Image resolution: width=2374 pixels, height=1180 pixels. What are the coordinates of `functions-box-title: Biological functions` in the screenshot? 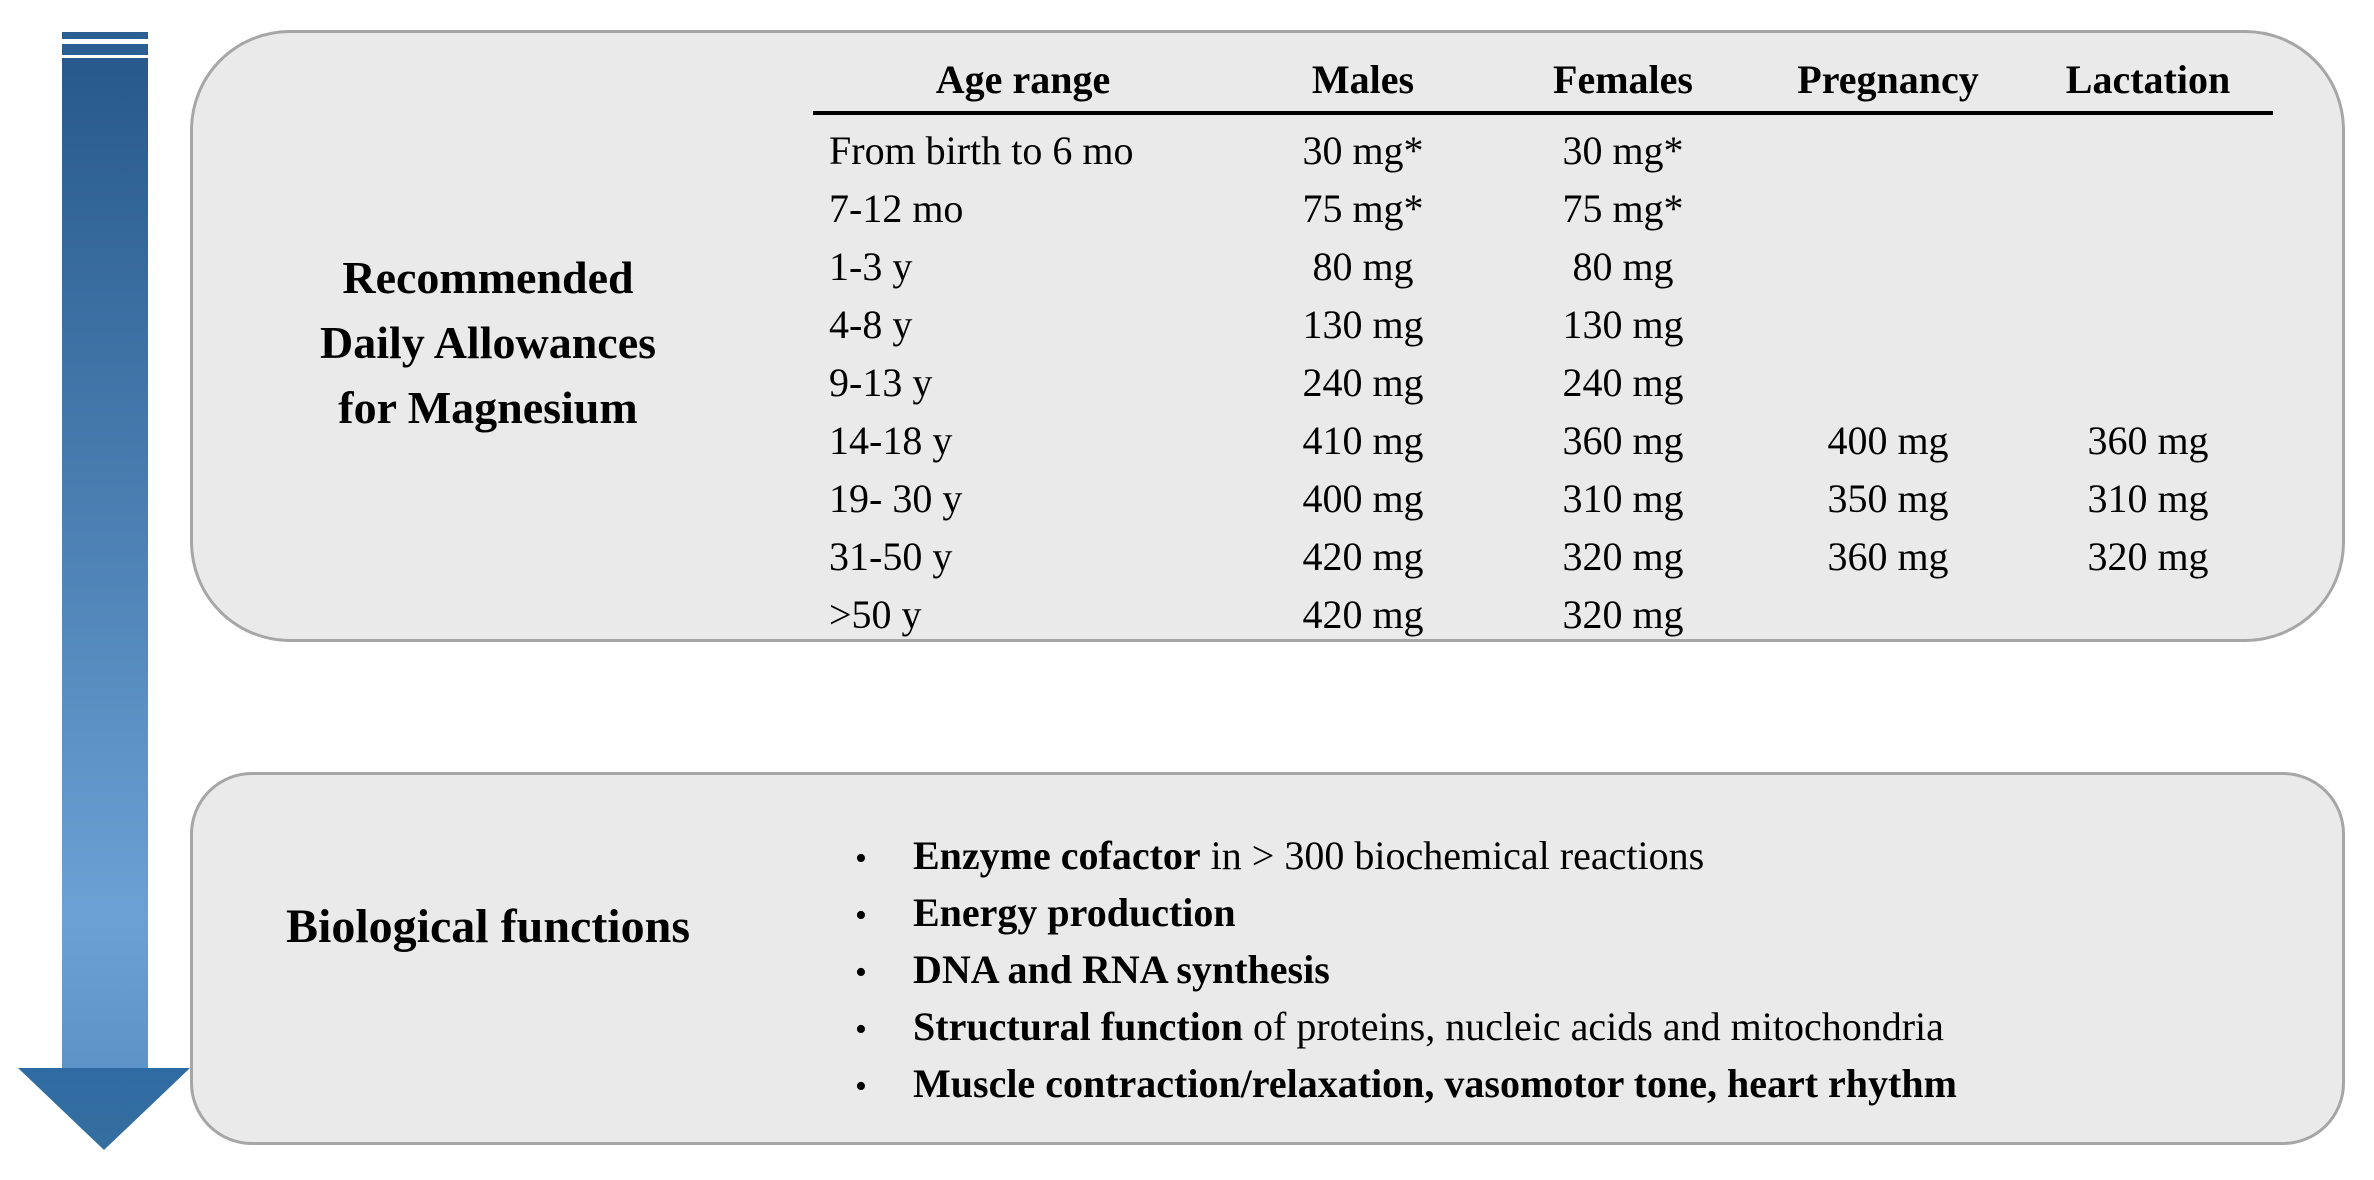 It's located at (488, 926).